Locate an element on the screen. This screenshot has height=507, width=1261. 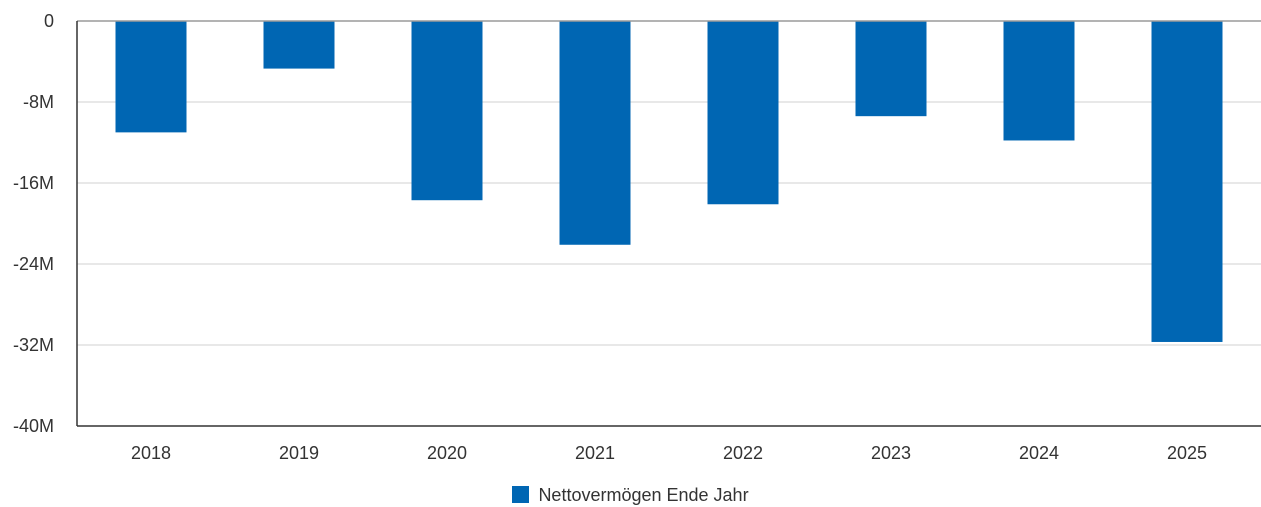
x-tick-label: 2025 is located at coordinates (1187, 453).